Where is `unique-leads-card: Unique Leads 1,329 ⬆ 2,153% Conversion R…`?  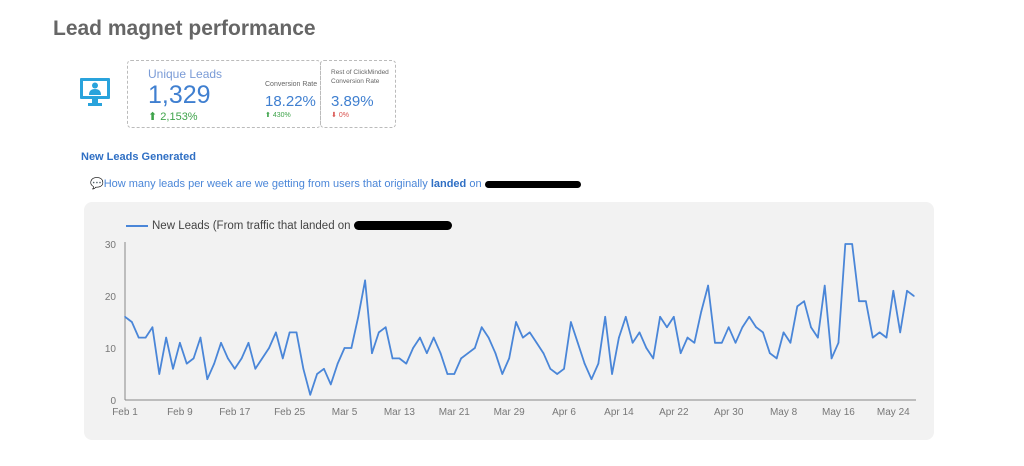
unique-leads-card: Unique Leads 1,329 ⬆ 2,153% Conversion R… is located at coordinates (224, 94).